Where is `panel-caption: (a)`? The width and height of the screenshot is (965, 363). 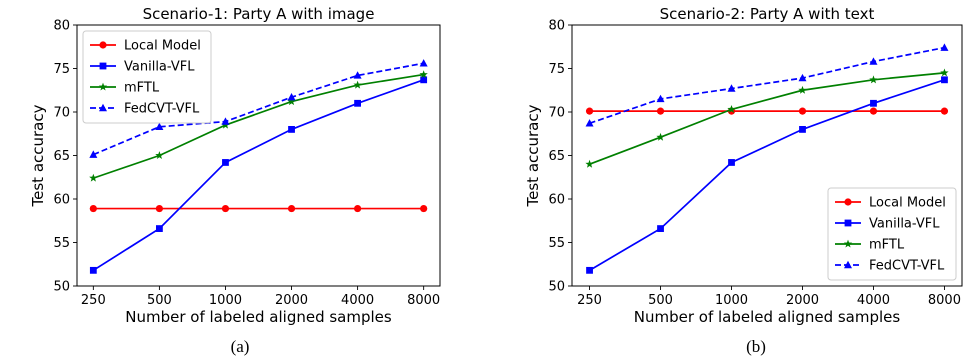
panel-caption: (a) is located at coordinates (240, 346).